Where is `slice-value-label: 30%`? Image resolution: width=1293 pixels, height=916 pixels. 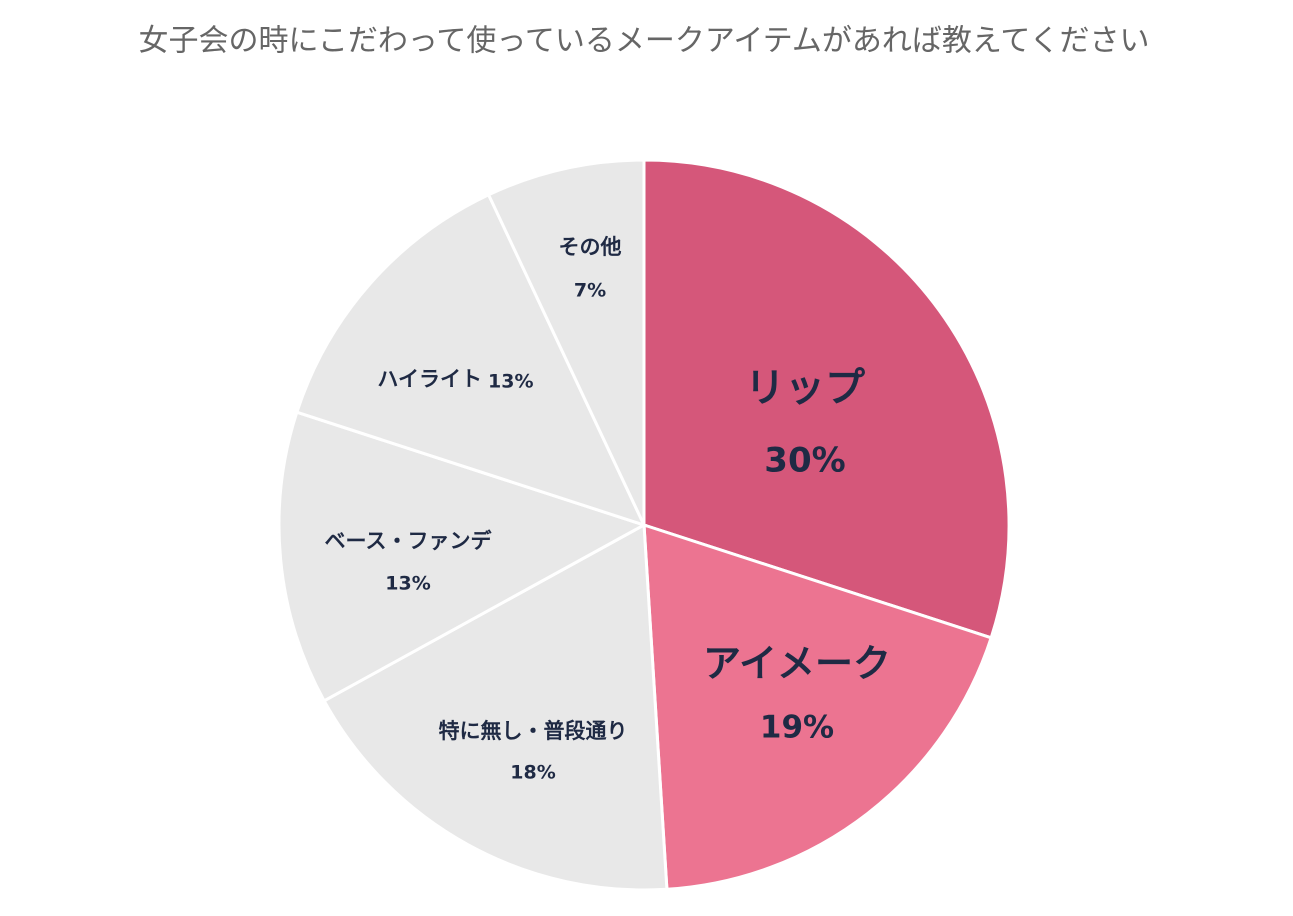 slice-value-label: 30% is located at coordinates (804, 461).